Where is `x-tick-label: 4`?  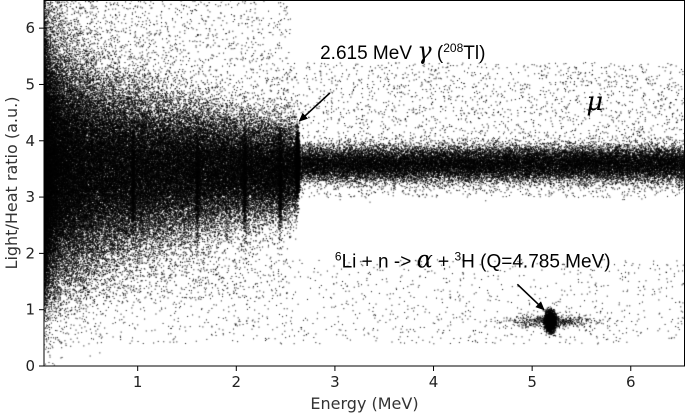 x-tick-label: 4 is located at coordinates (434, 382).